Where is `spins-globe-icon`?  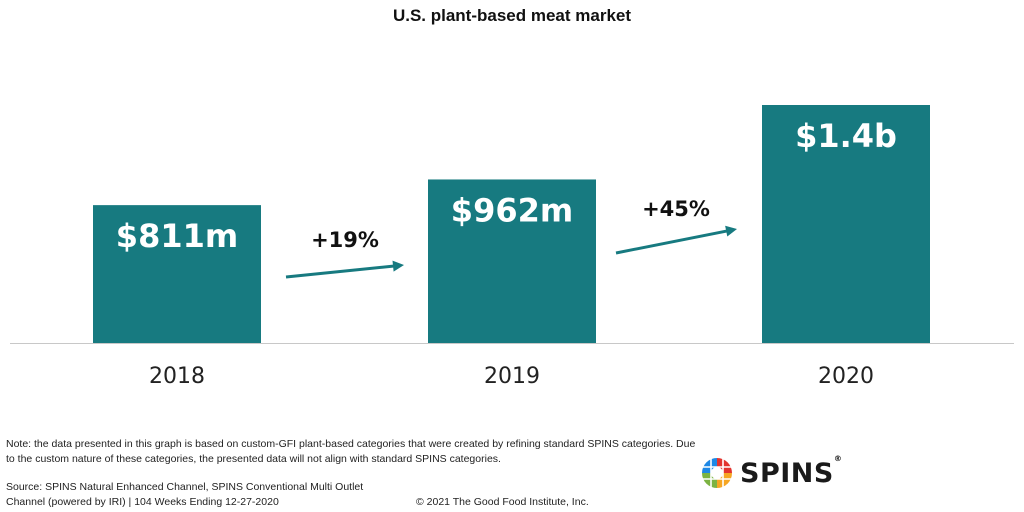 spins-globe-icon is located at coordinates (717, 473).